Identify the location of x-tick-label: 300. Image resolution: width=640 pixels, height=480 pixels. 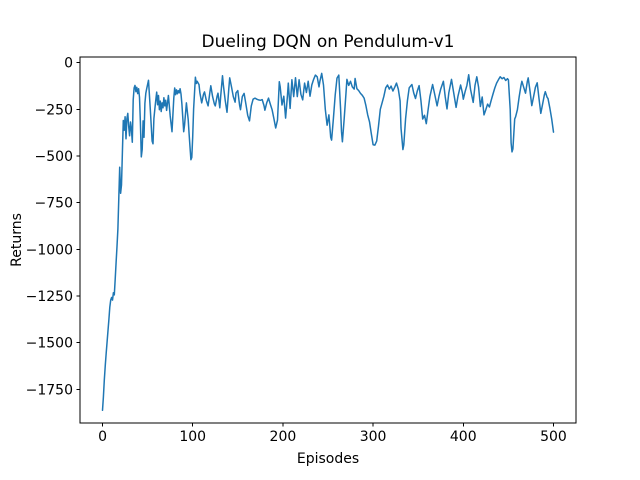
(373, 437).